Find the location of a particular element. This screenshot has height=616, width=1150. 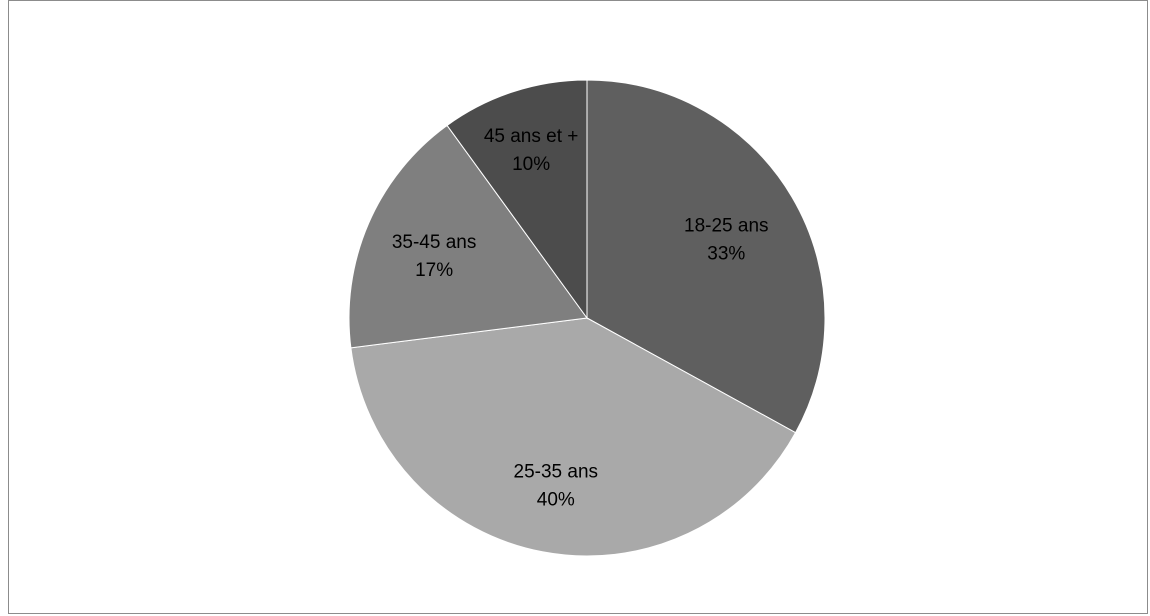

slice-percent-label: 17% is located at coordinates (434, 270).